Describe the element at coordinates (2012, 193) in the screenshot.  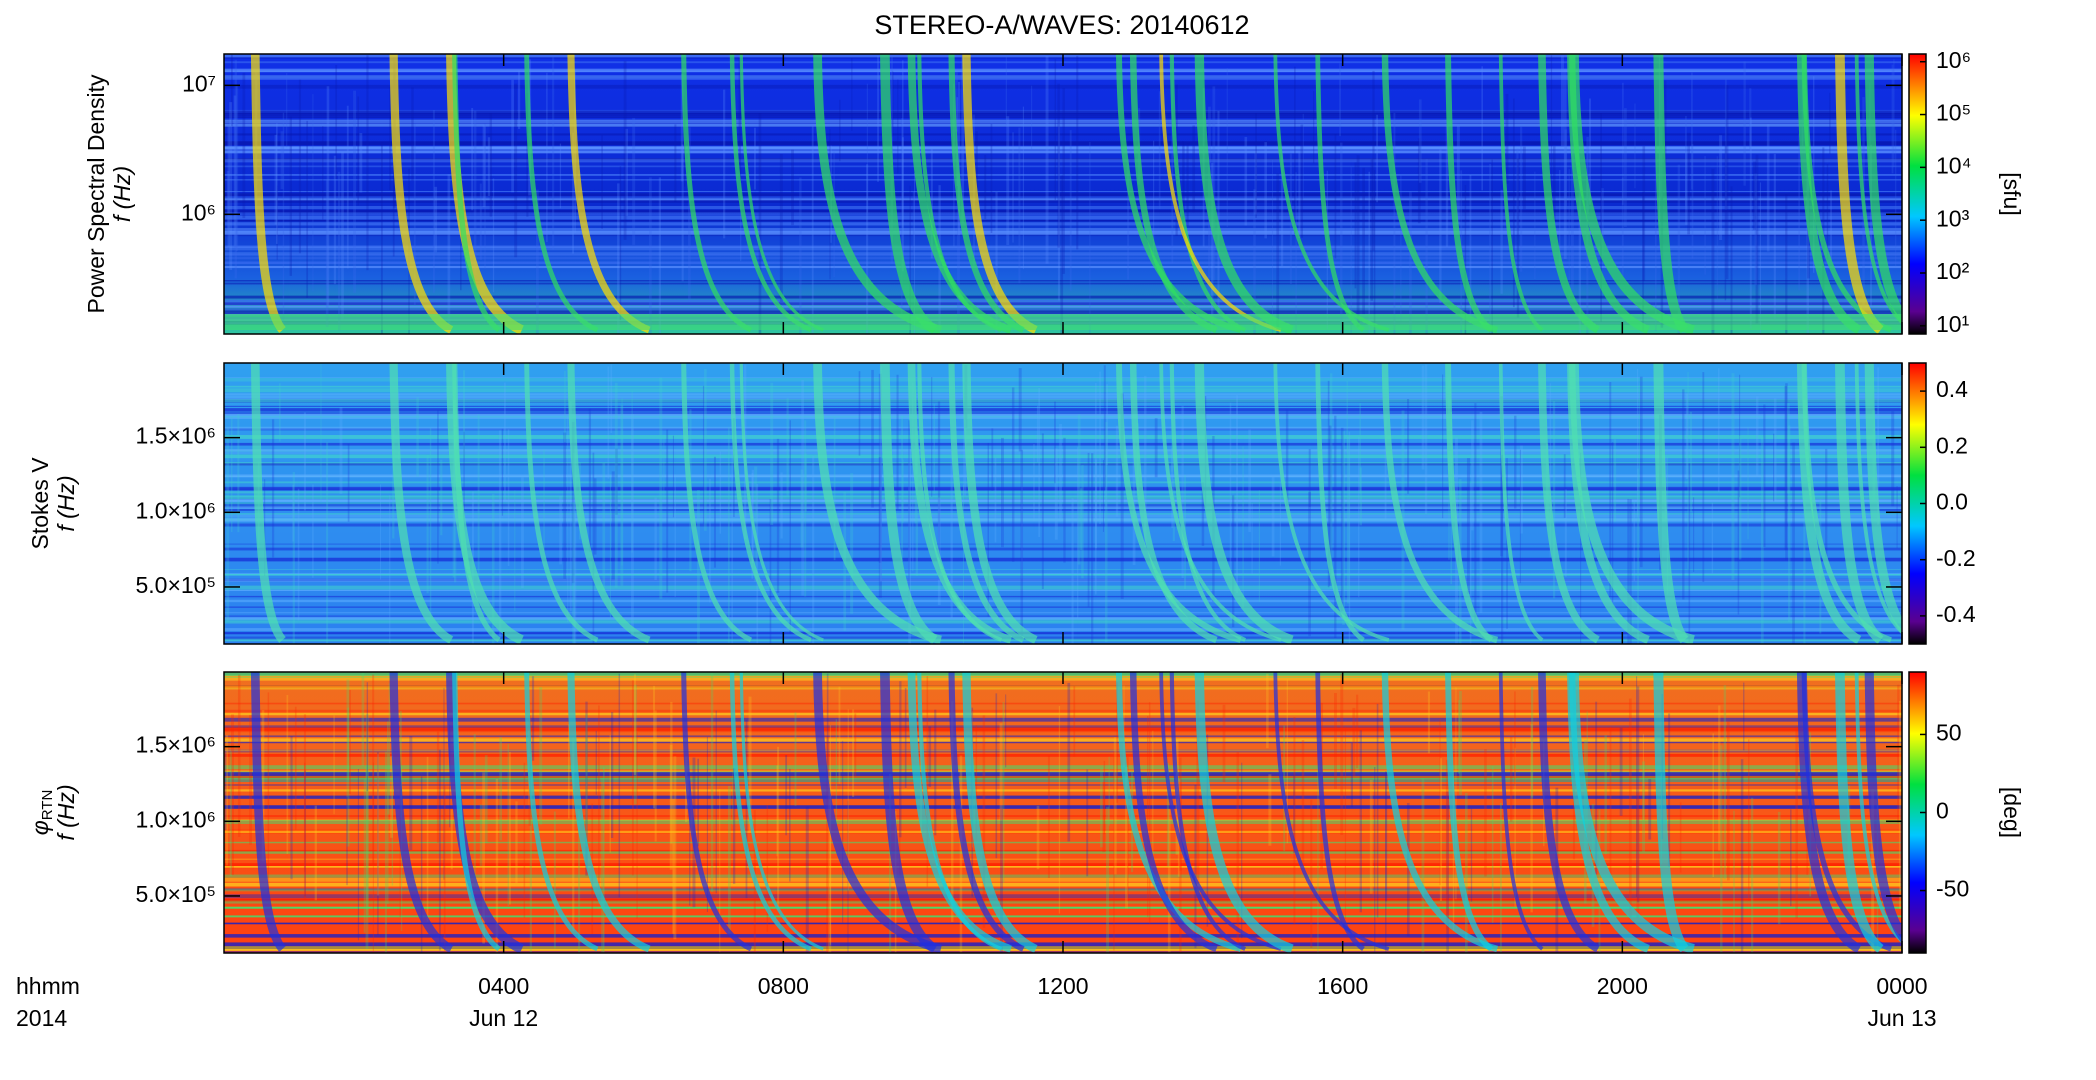
I see `colorbar-label: [sfu]` at that location.